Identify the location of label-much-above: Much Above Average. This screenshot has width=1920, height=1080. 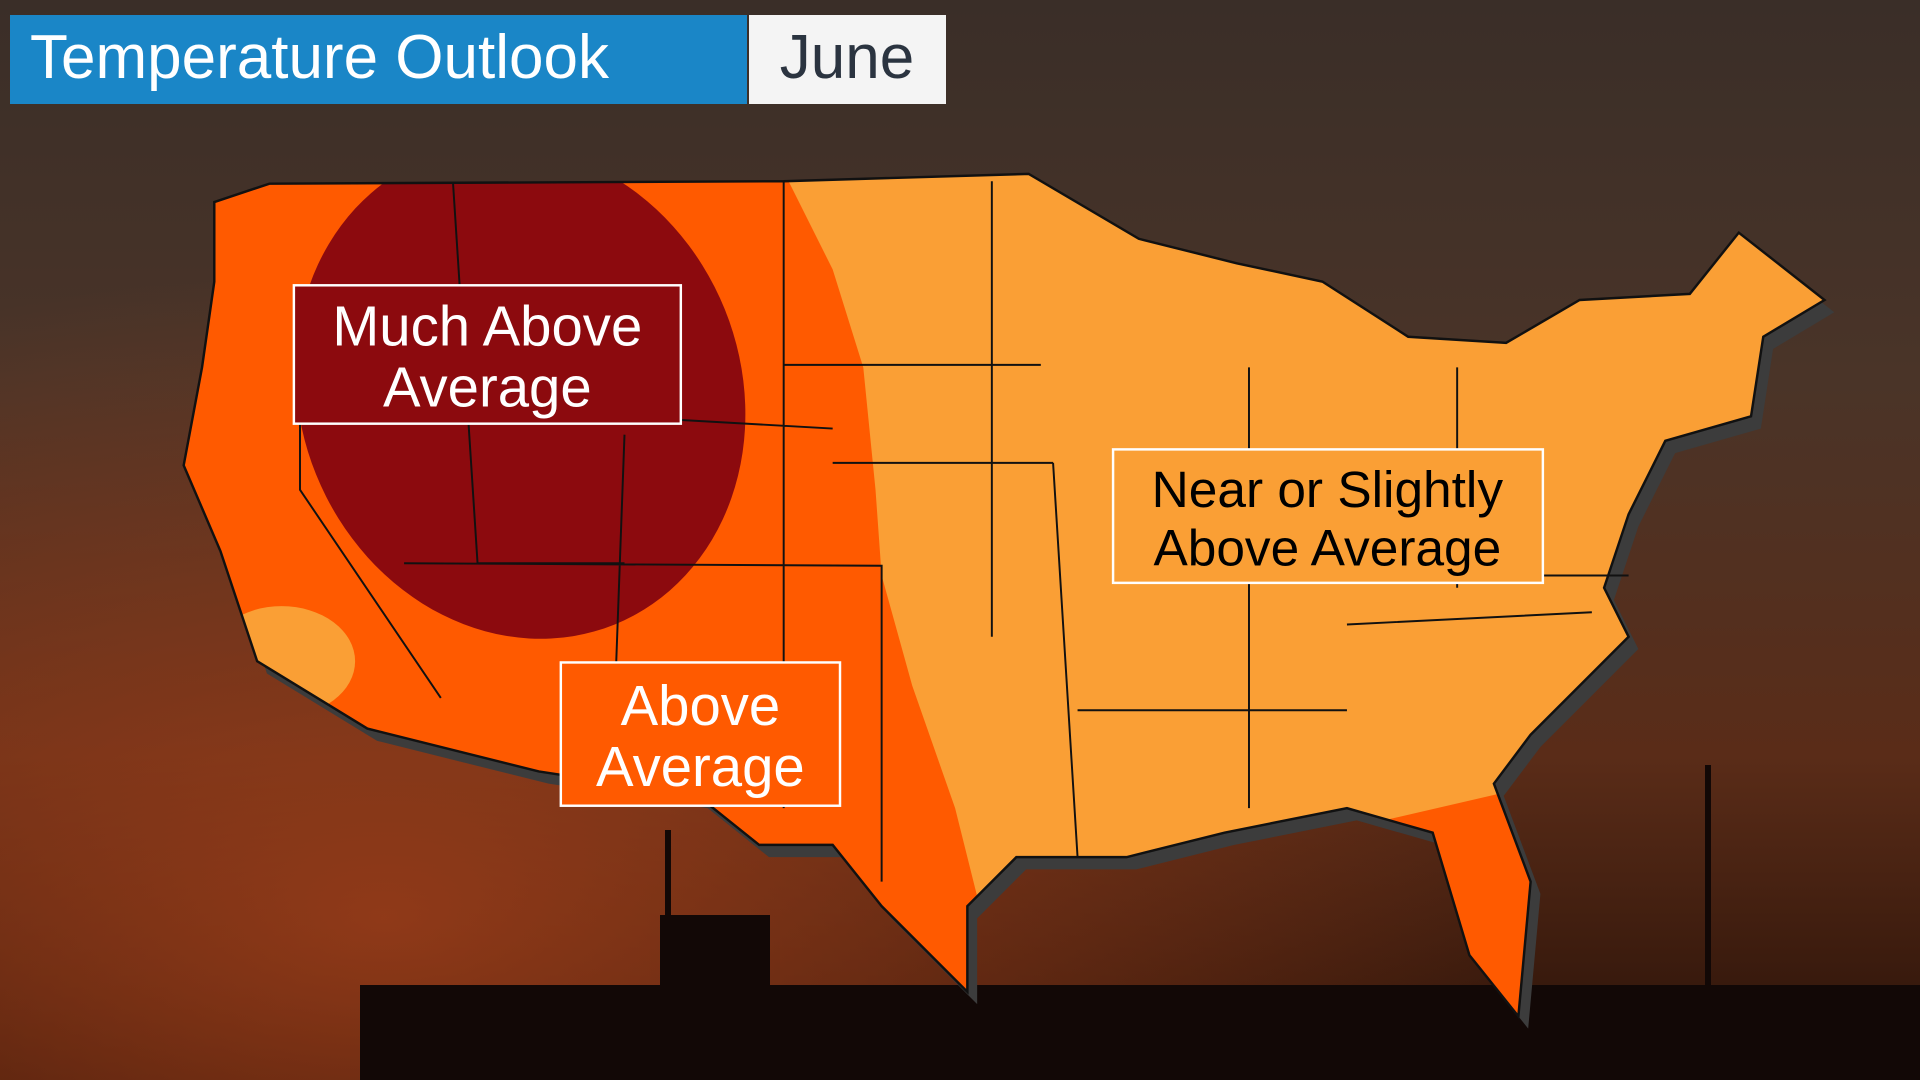
(487, 354).